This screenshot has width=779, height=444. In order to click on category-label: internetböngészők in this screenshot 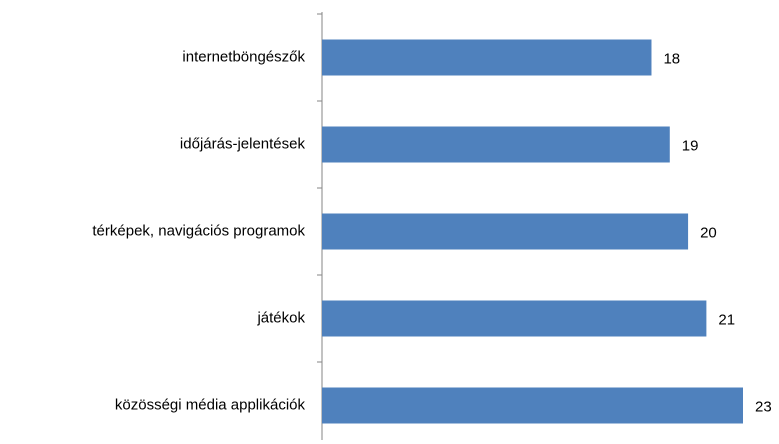, I will do `click(243, 56)`.